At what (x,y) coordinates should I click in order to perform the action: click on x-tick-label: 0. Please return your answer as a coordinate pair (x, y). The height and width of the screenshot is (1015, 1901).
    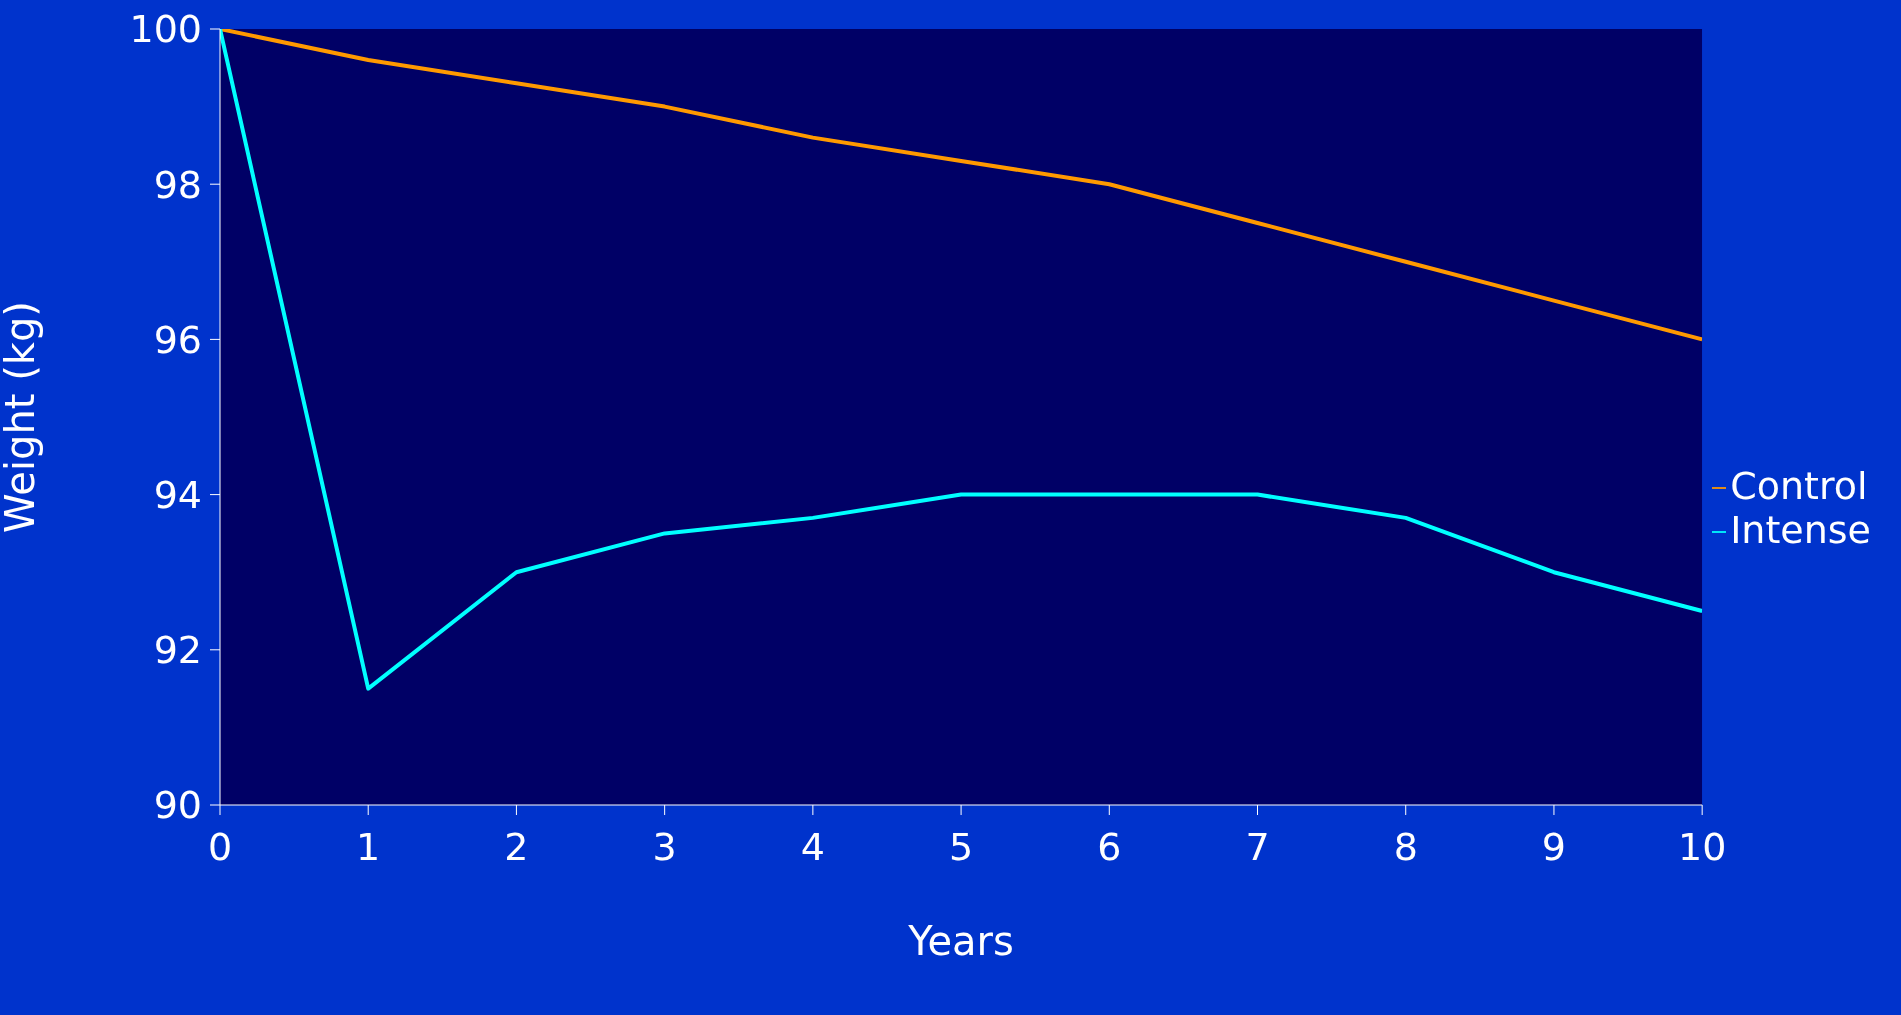
    Looking at the image, I should click on (220, 846).